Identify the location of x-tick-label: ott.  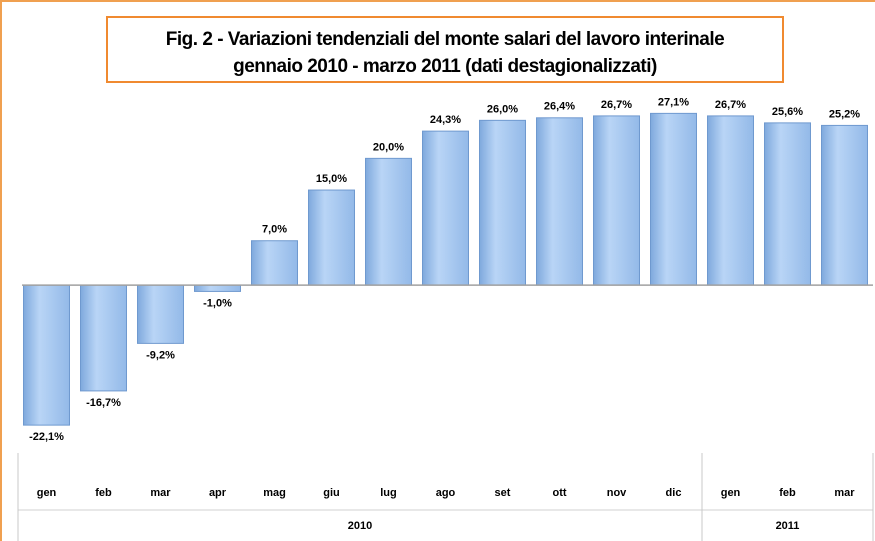
(559, 493).